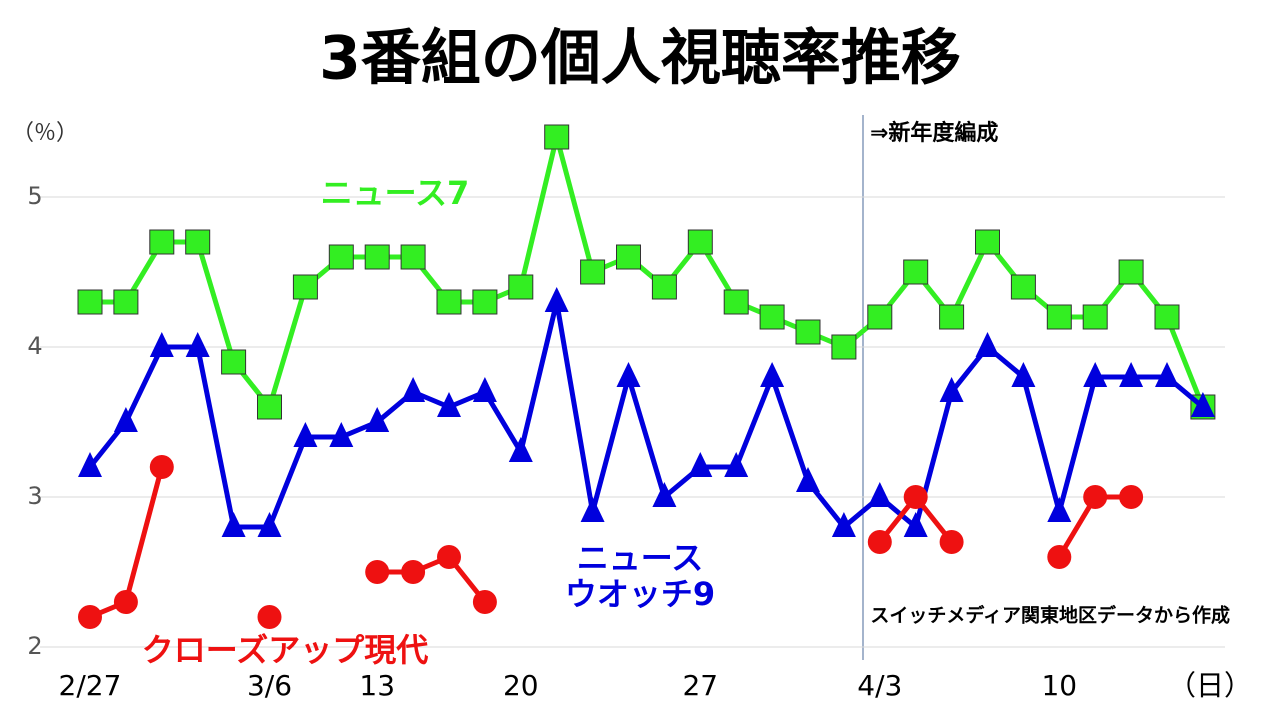 The width and height of the screenshot is (1280, 720). What do you see at coordinates (395, 193) in the screenshot?
I see `series-label: ニュース7` at bounding box center [395, 193].